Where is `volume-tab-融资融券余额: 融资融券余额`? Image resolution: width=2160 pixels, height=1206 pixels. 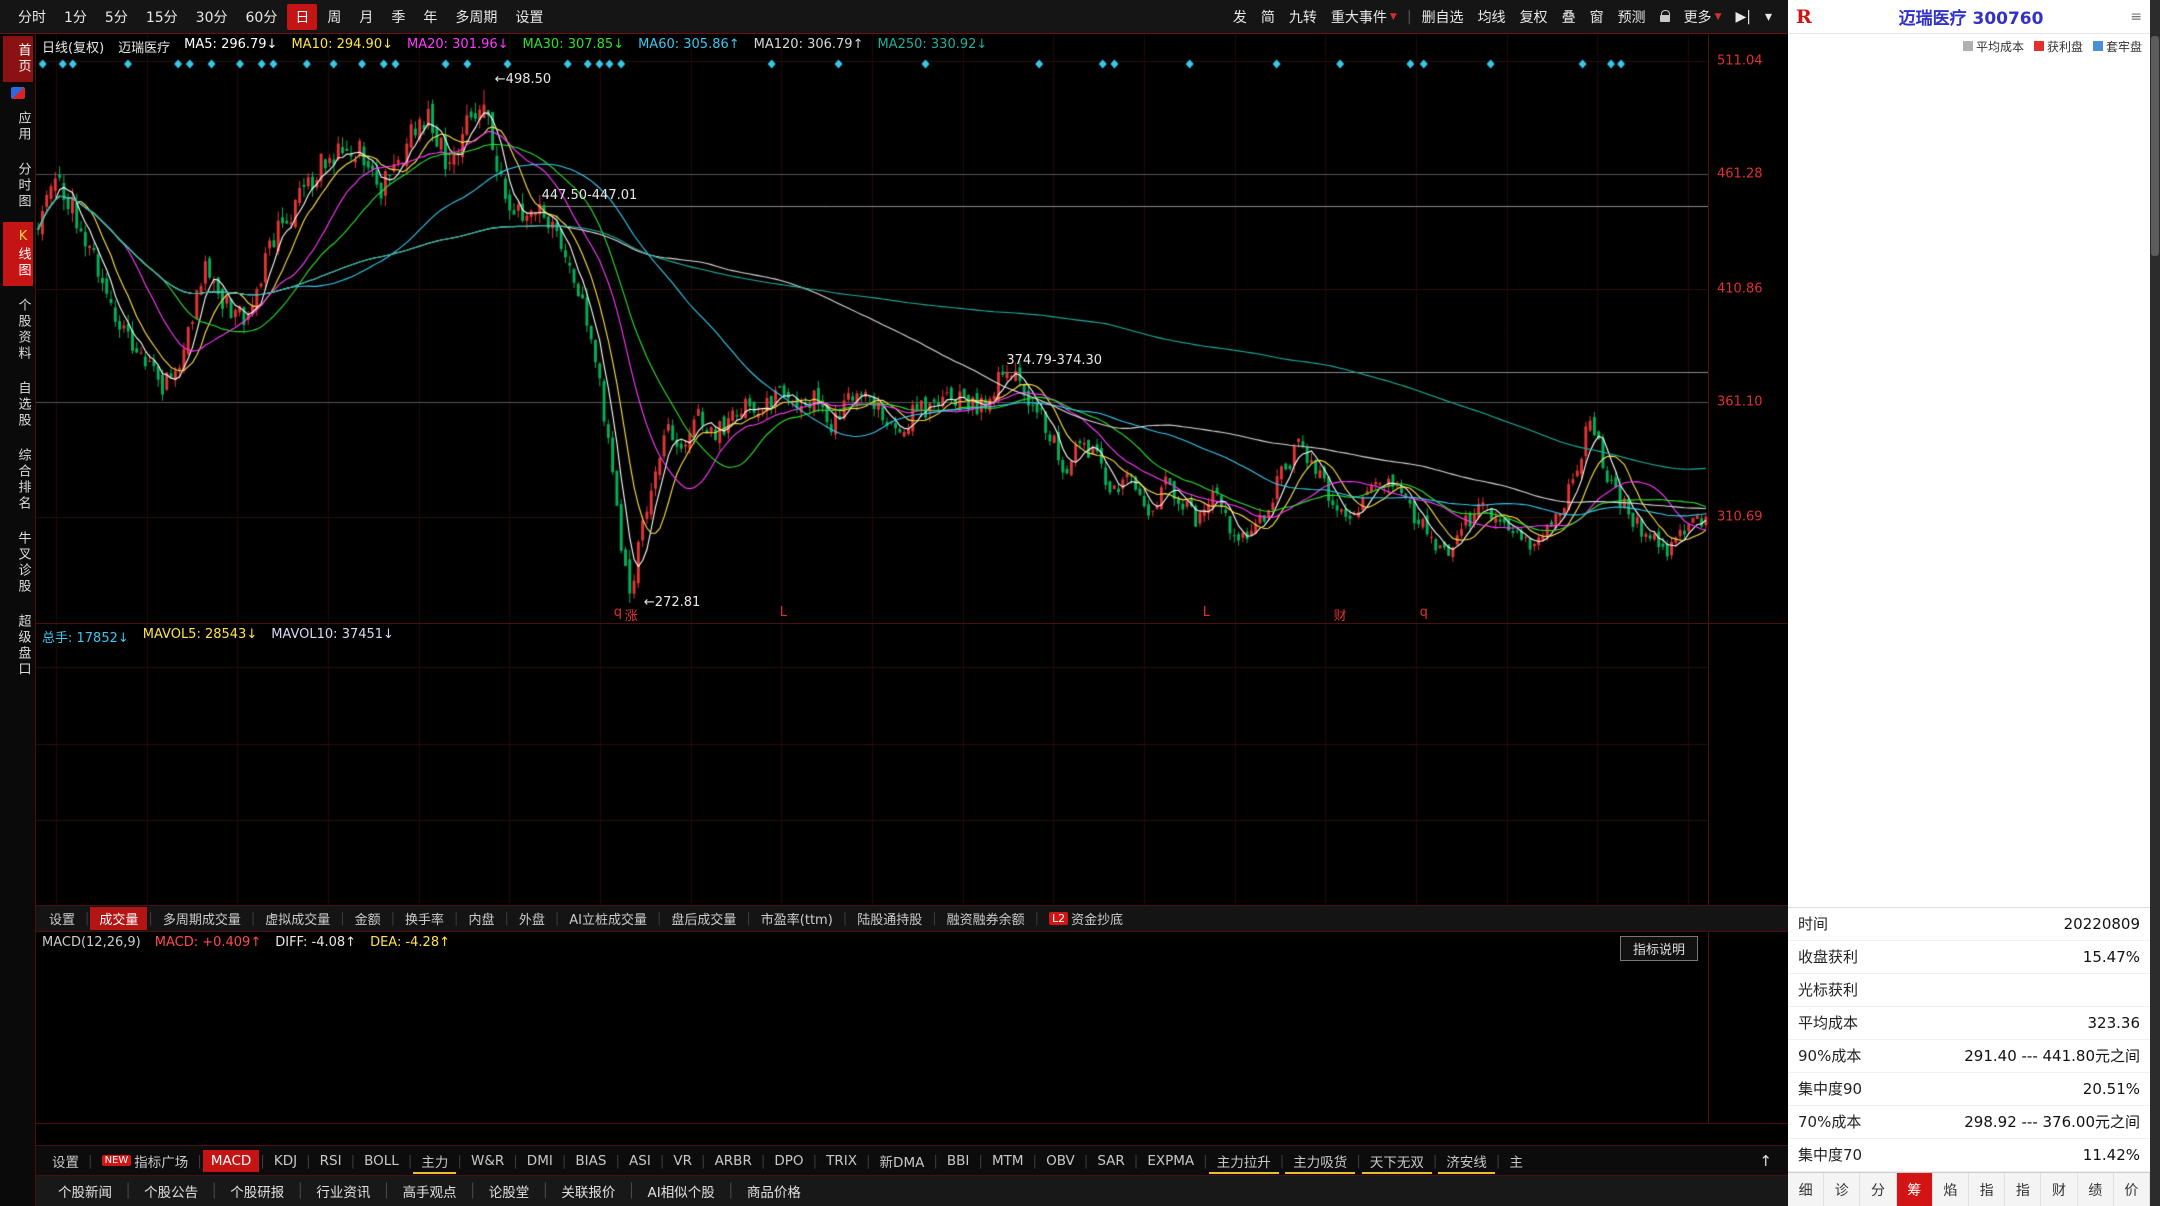
volume-tab-融资融券余额: 融资融券余额 is located at coordinates (986, 918).